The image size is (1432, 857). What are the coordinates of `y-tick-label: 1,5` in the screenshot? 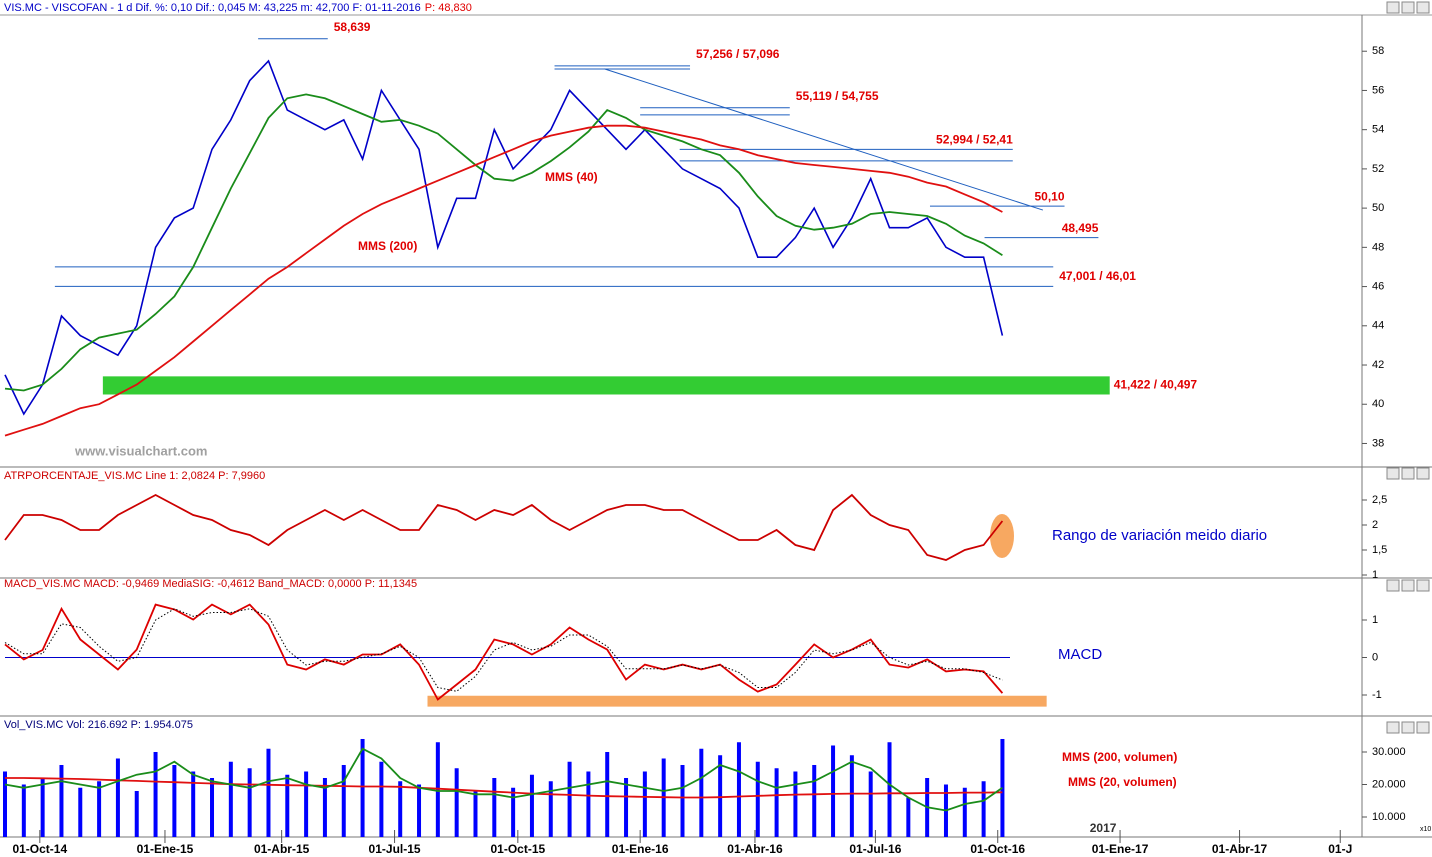 It's located at (1379, 550).